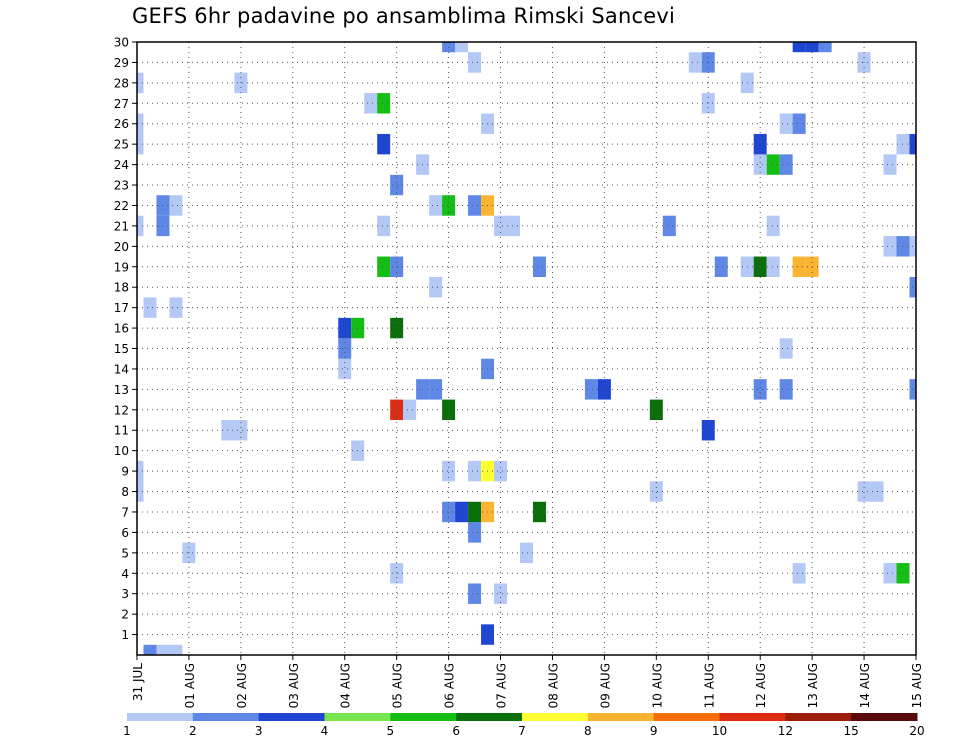 This screenshot has height=742, width=960. Describe the element at coordinates (121, 451) in the screenshot. I see `y-tick-label: 10` at that location.